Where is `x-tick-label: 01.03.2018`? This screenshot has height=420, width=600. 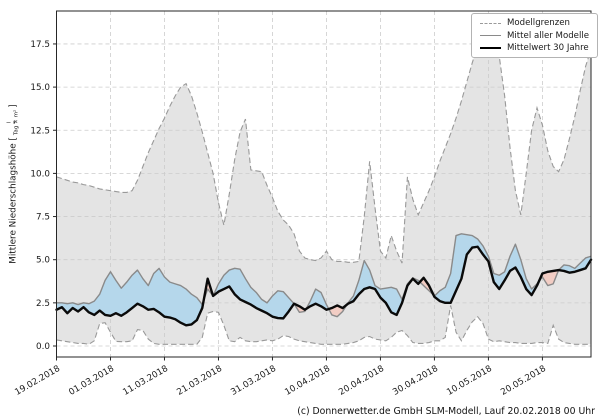 x-tick-label: 01.03.2018 is located at coordinates (91, 381).